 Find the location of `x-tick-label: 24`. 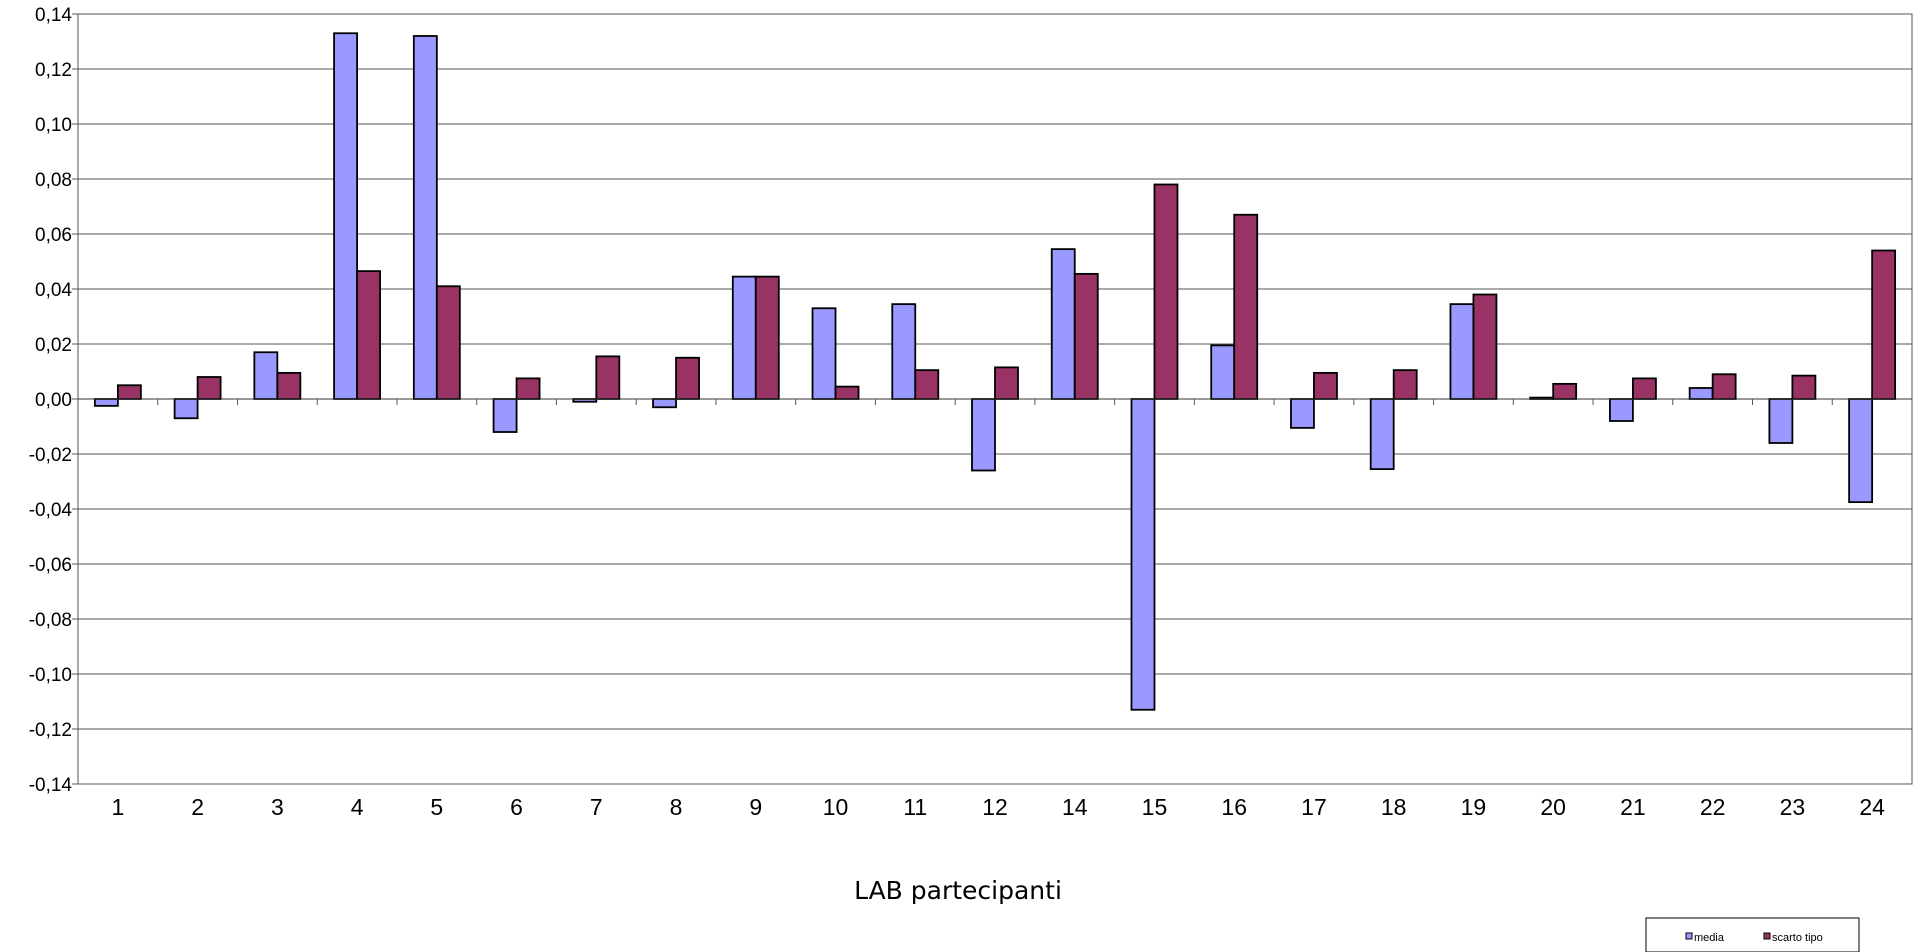

x-tick-label: 24 is located at coordinates (1872, 807).